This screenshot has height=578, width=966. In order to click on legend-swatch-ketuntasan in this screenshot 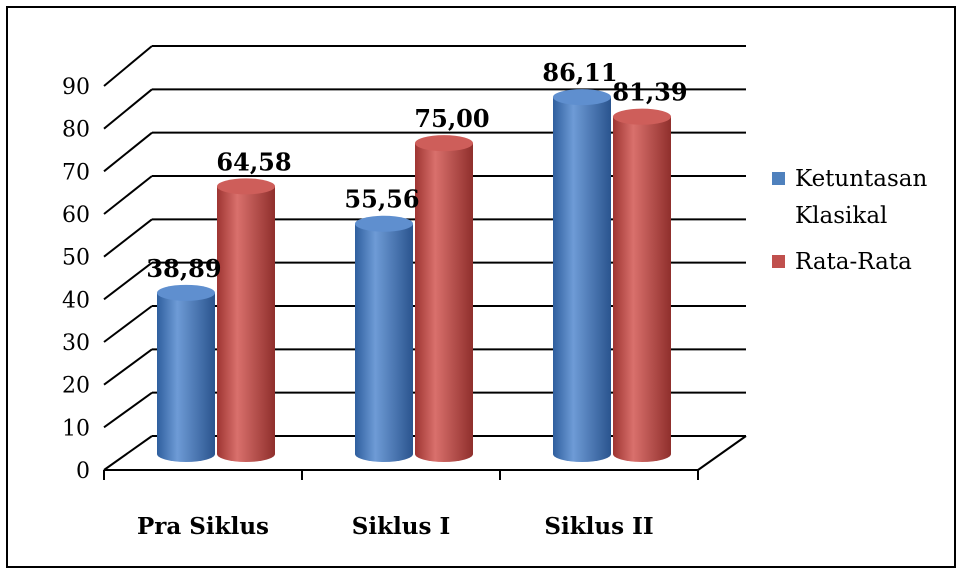, I will do `click(778, 178)`.